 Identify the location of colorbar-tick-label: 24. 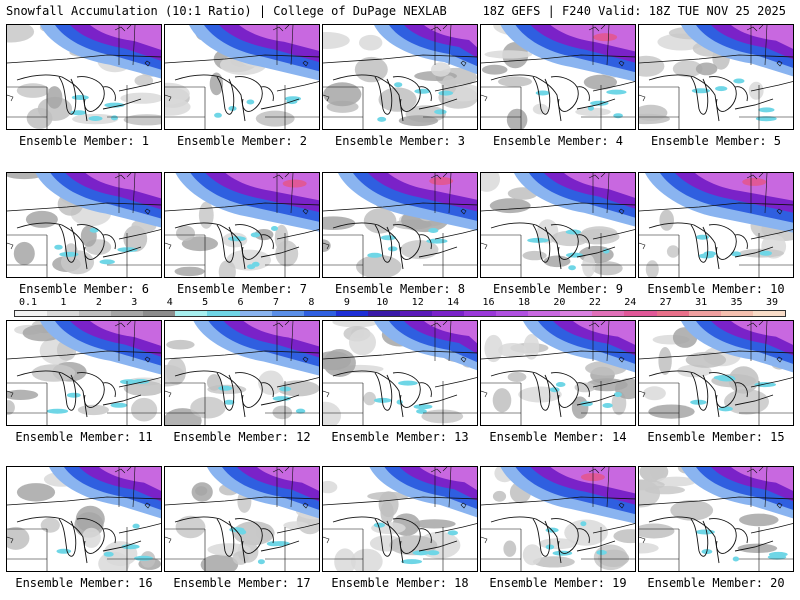
(630, 302).